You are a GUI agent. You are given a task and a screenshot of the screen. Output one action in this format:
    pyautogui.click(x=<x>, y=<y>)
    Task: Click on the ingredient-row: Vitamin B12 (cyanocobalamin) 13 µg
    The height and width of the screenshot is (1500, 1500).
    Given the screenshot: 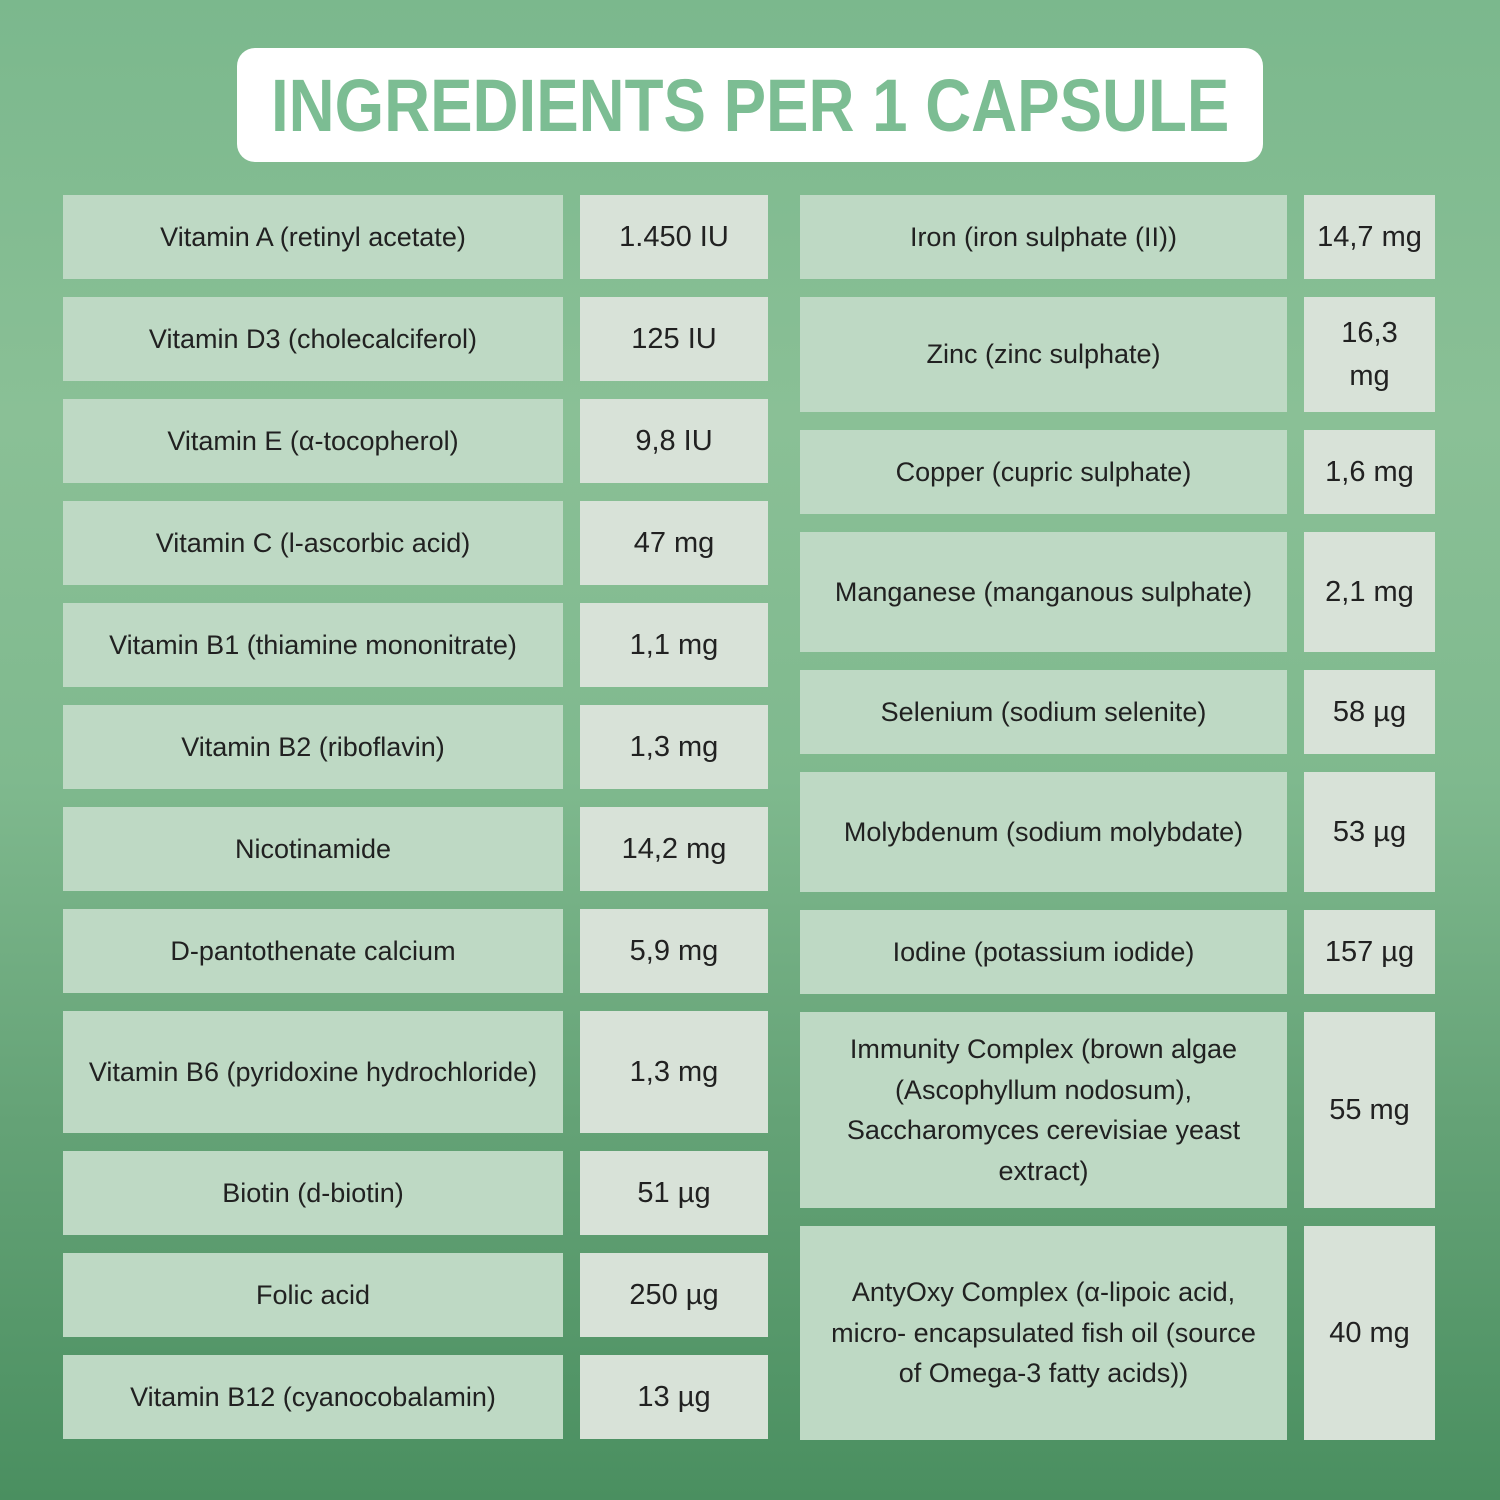 What is the action you would take?
    pyautogui.click(x=415, y=1397)
    